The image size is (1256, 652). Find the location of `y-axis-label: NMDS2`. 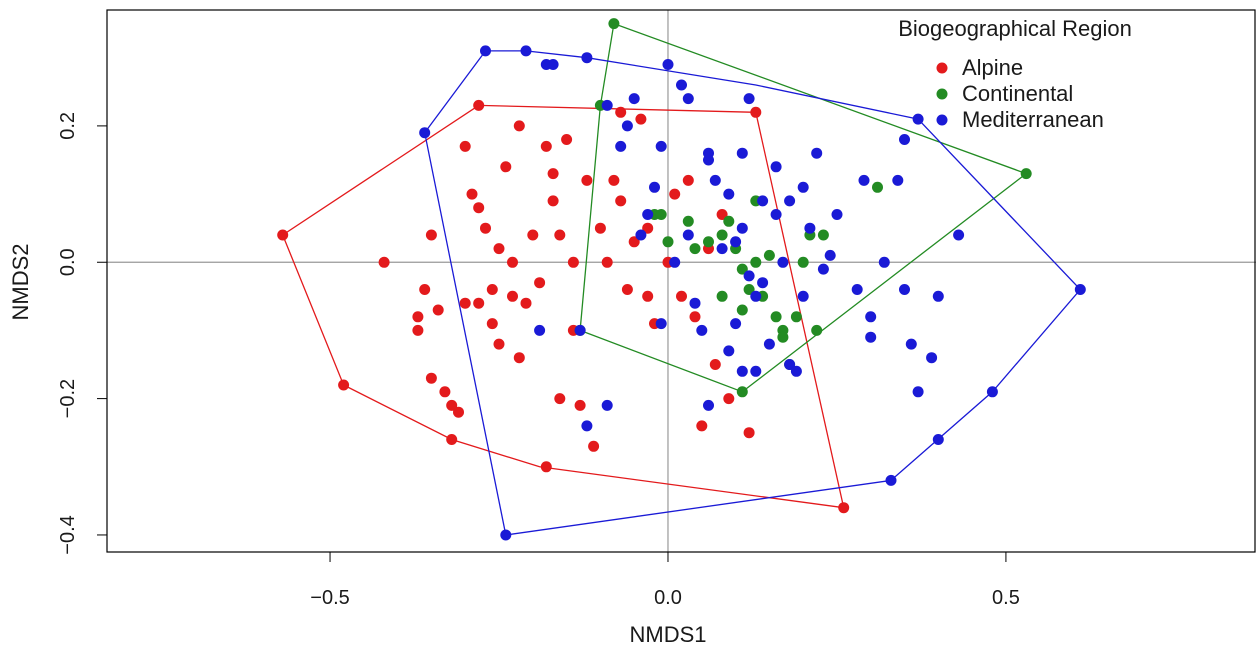

y-axis-label: NMDS2 is located at coordinates (20, 281).